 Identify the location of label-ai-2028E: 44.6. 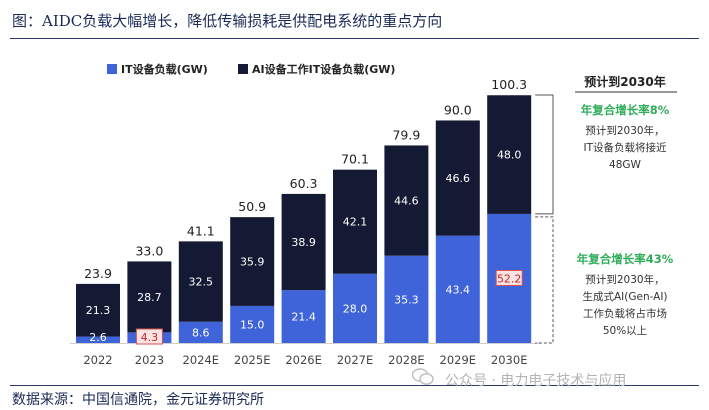
(406, 201).